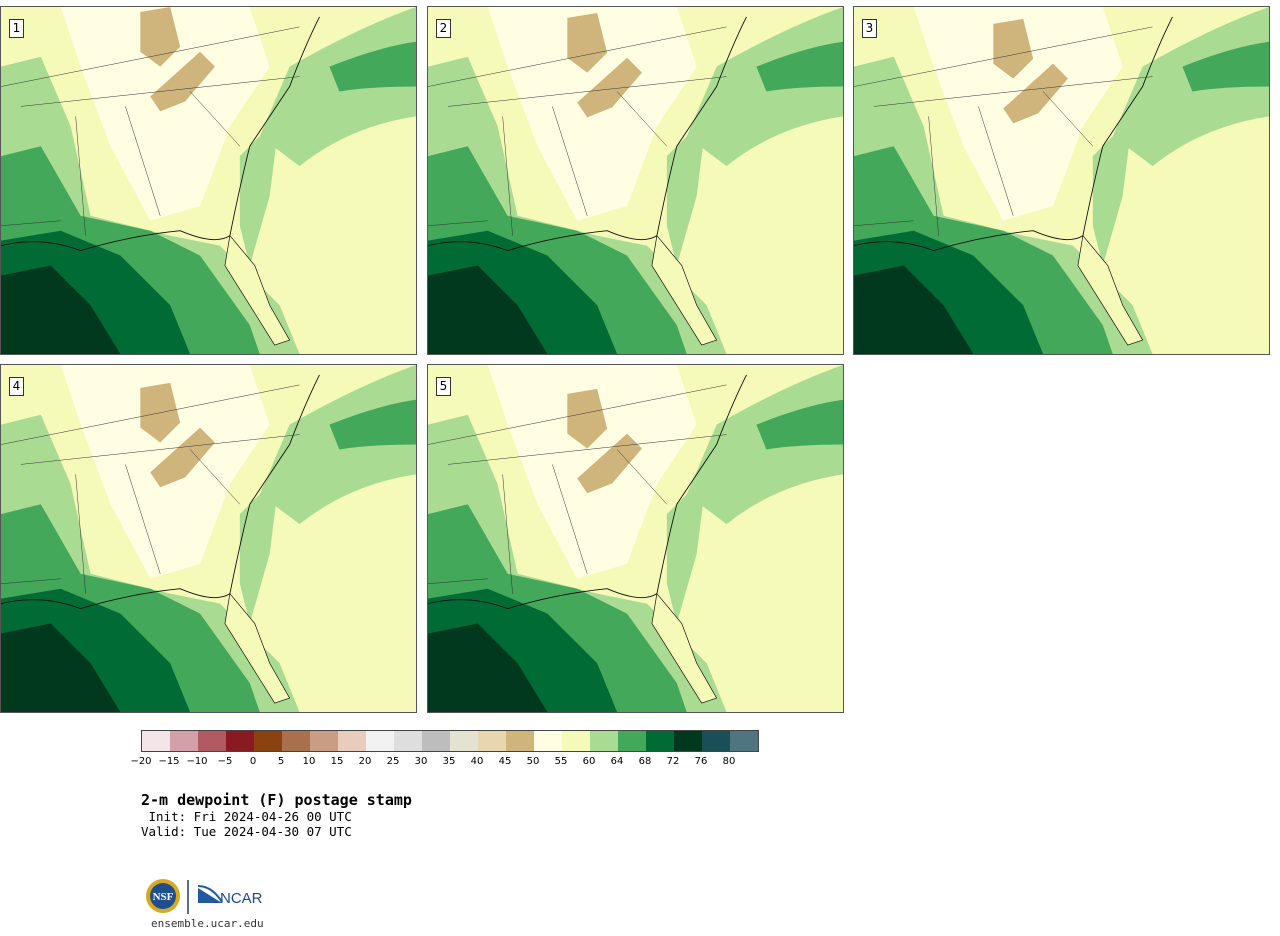  What do you see at coordinates (337, 761) in the screenshot?
I see `colorbar-tick: 15` at bounding box center [337, 761].